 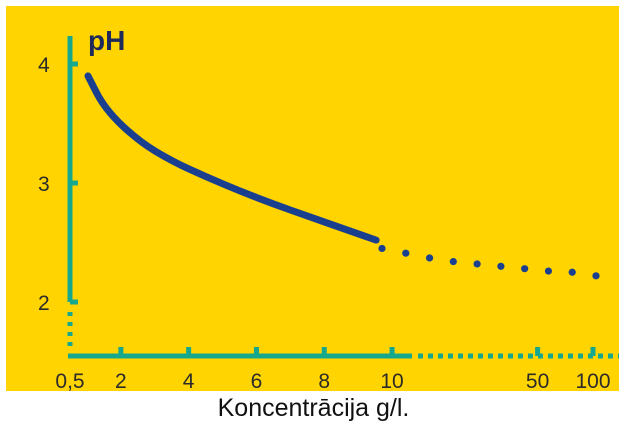 What do you see at coordinates (44, 184) in the screenshot?
I see `y-tick-label: 3` at bounding box center [44, 184].